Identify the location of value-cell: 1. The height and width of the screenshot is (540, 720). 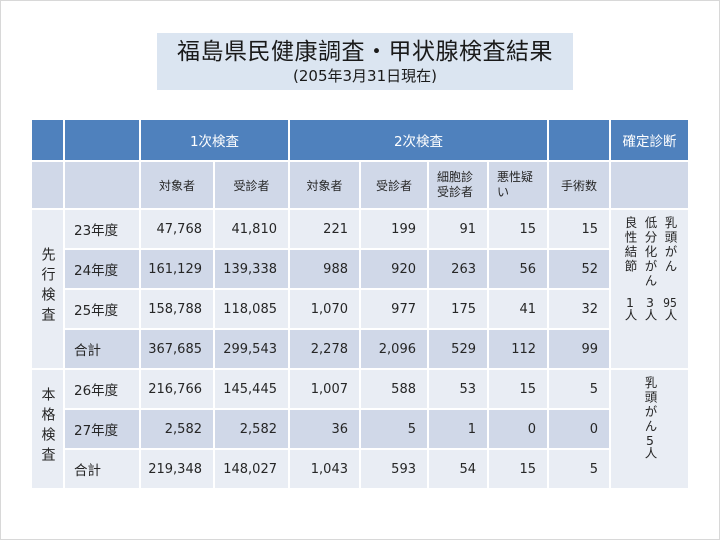
(458, 429).